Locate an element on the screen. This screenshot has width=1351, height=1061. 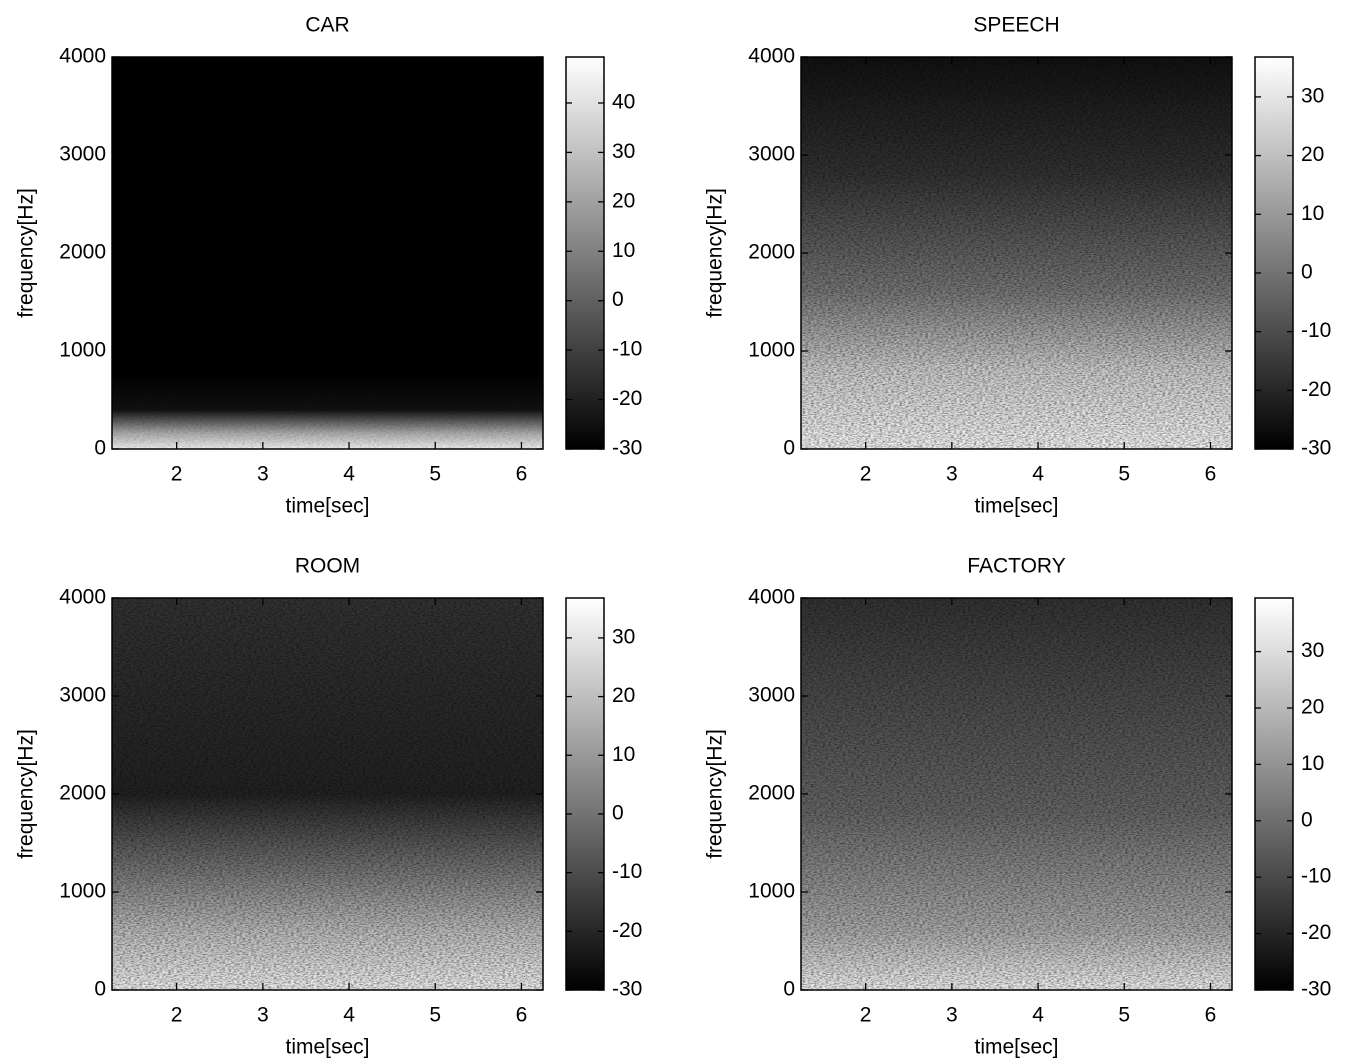
plot-title: SPEECH is located at coordinates (1016, 25).